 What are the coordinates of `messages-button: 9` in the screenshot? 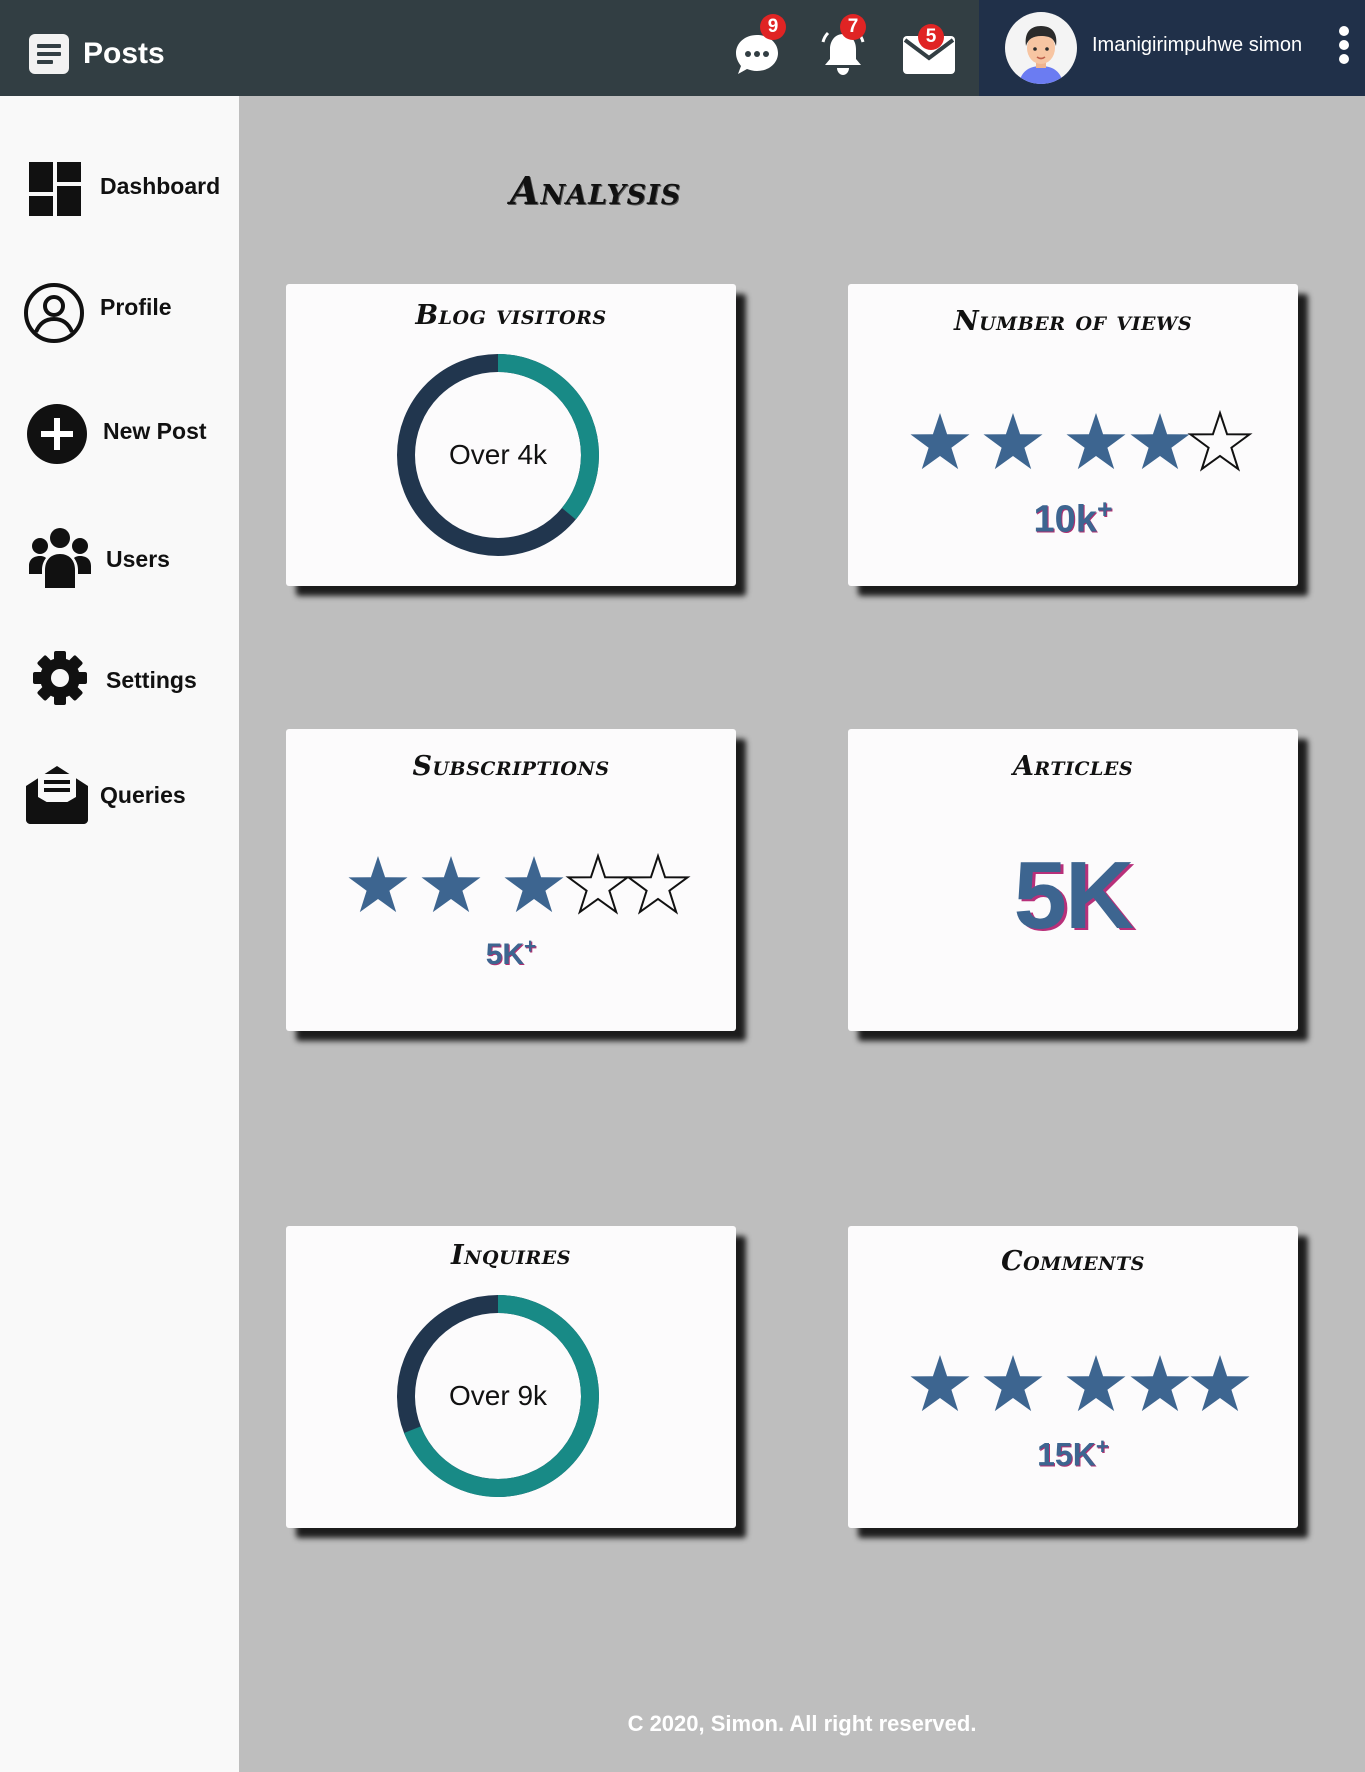 It's located at (758, 46).